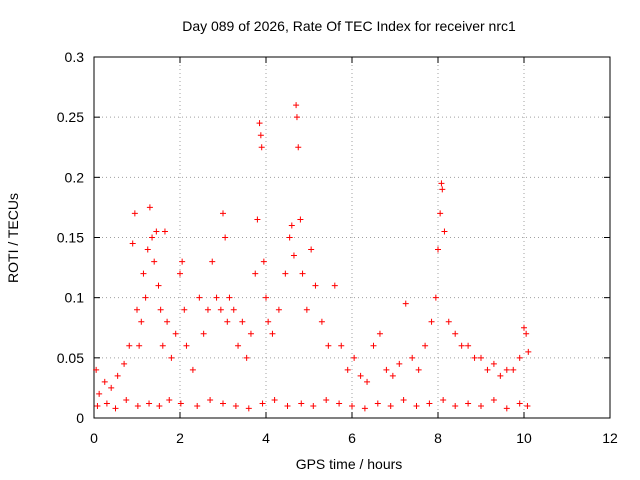 The width and height of the screenshot is (640, 480). Describe the element at coordinates (349, 464) in the screenshot. I see `x-axis-label: GPS time / hours` at that location.